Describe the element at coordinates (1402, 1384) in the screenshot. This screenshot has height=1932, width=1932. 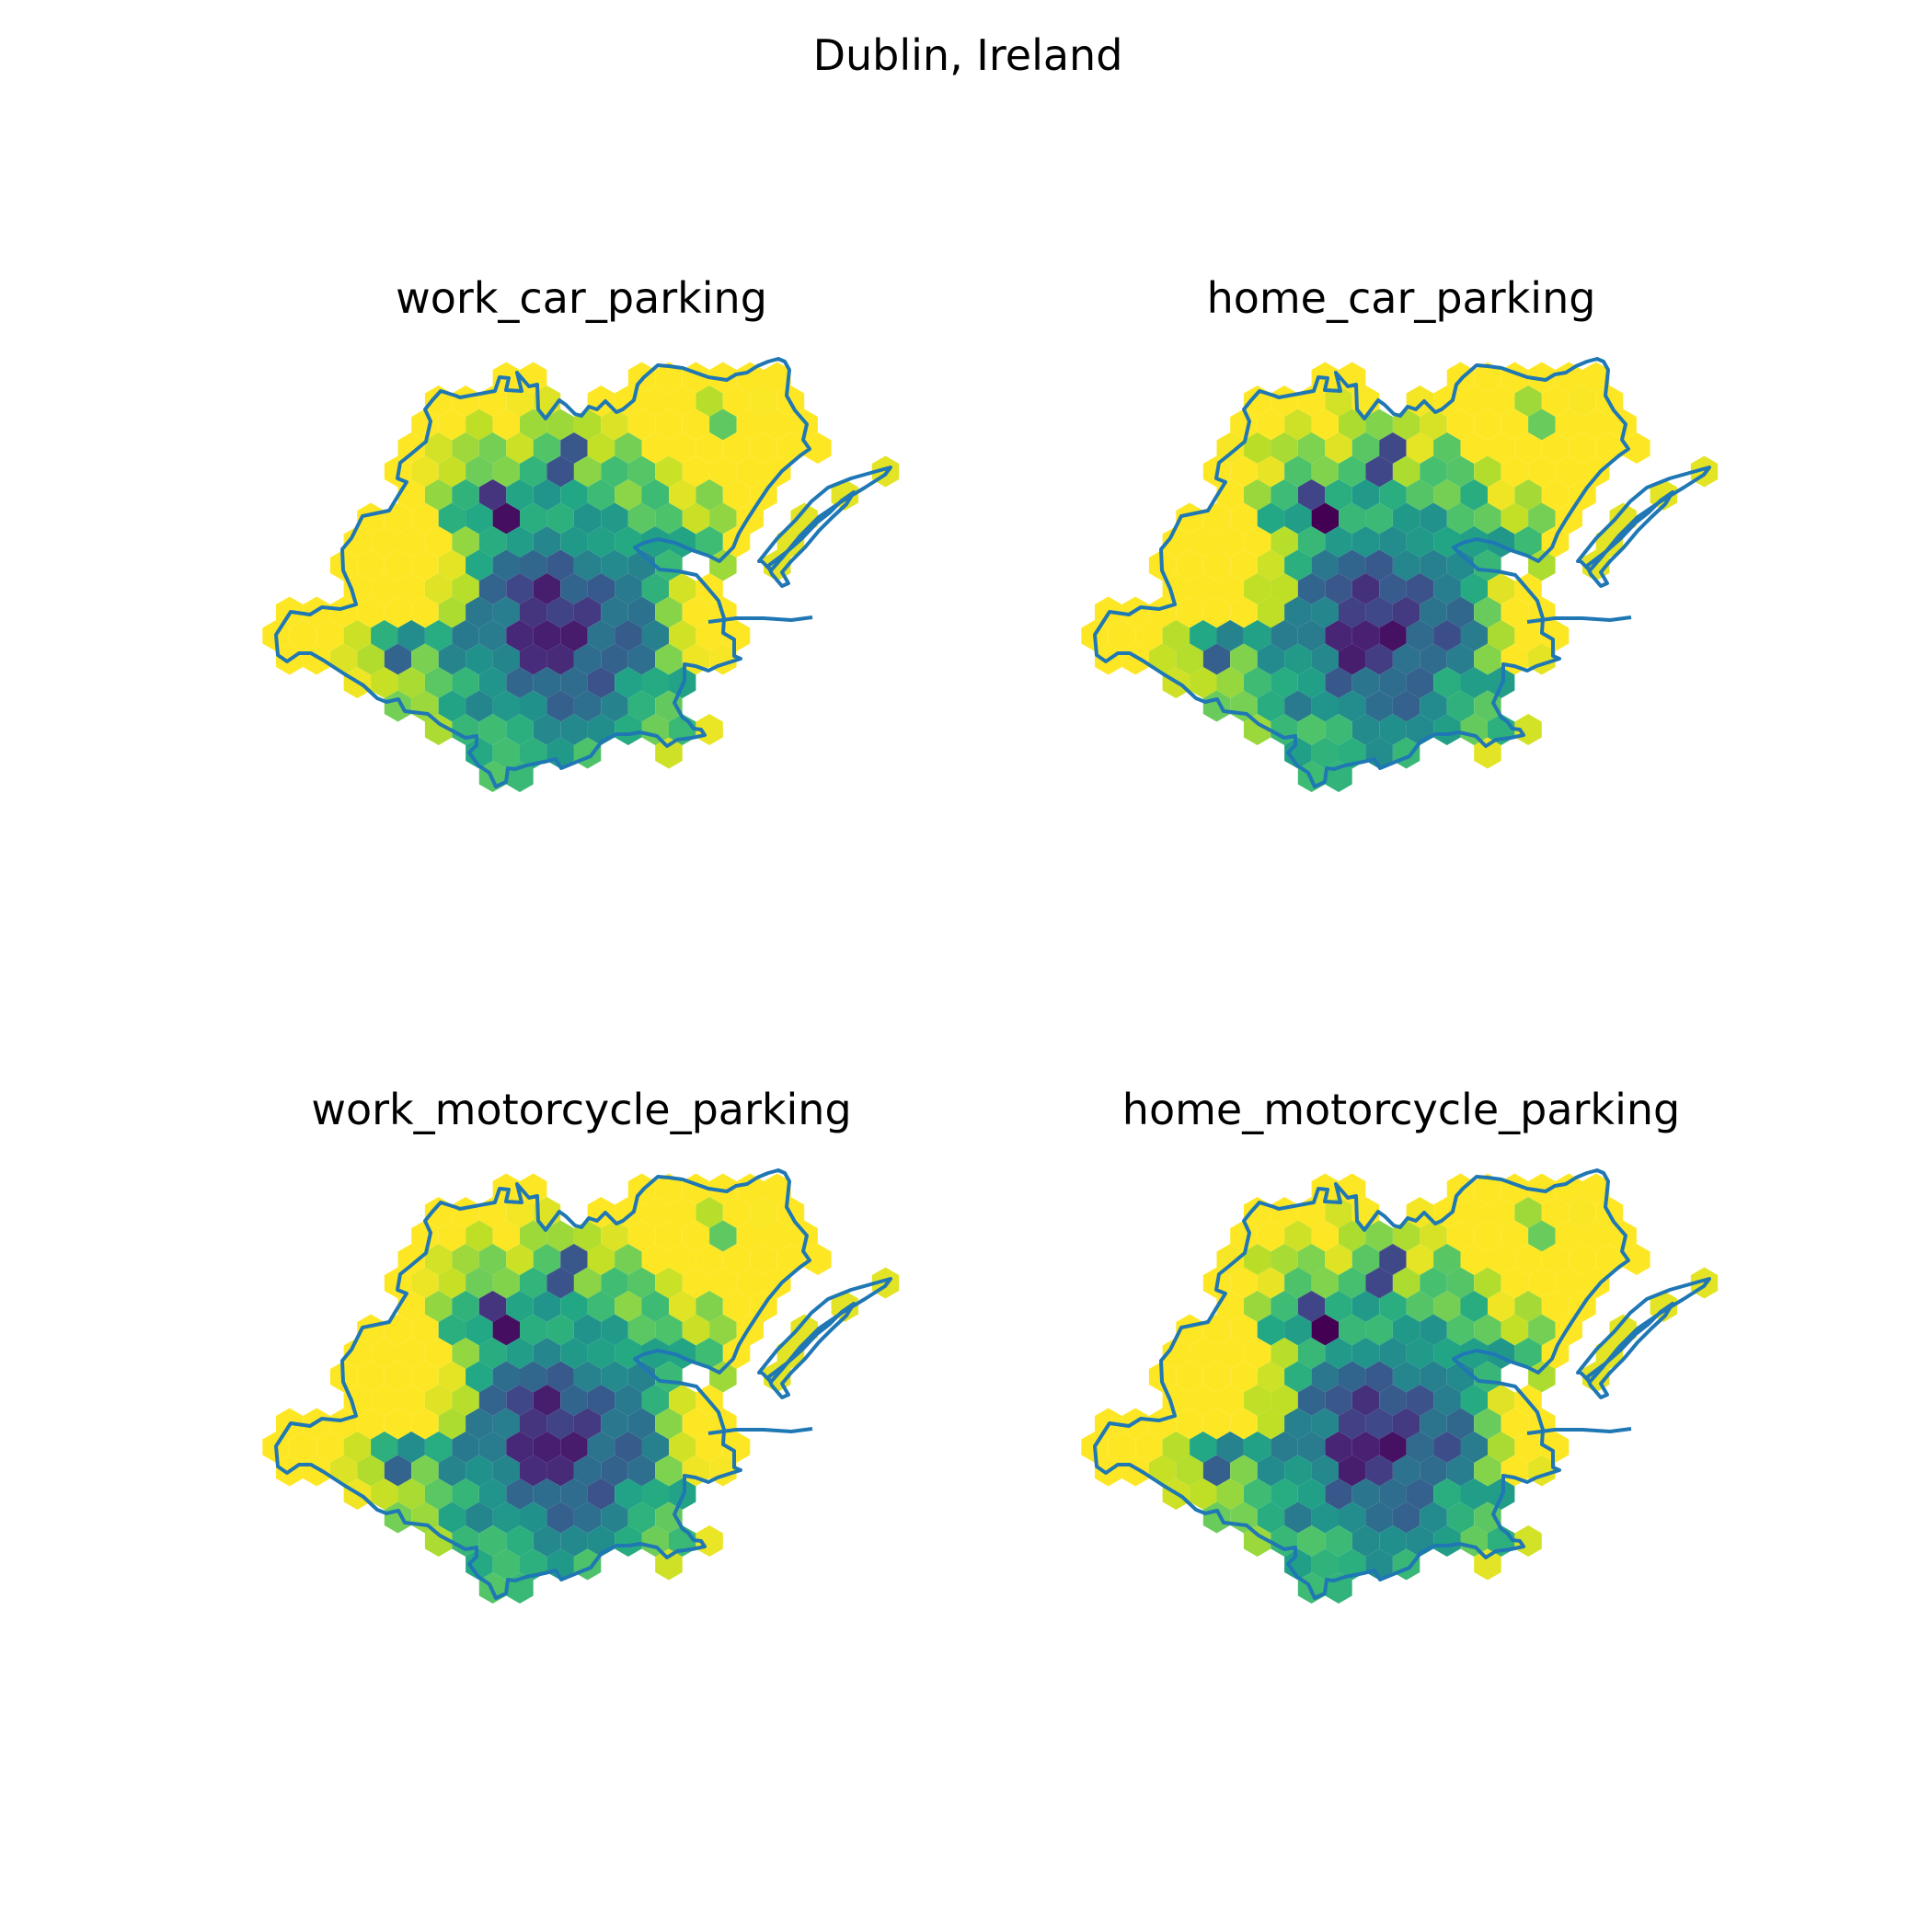
I see `dublin-boundary` at that location.